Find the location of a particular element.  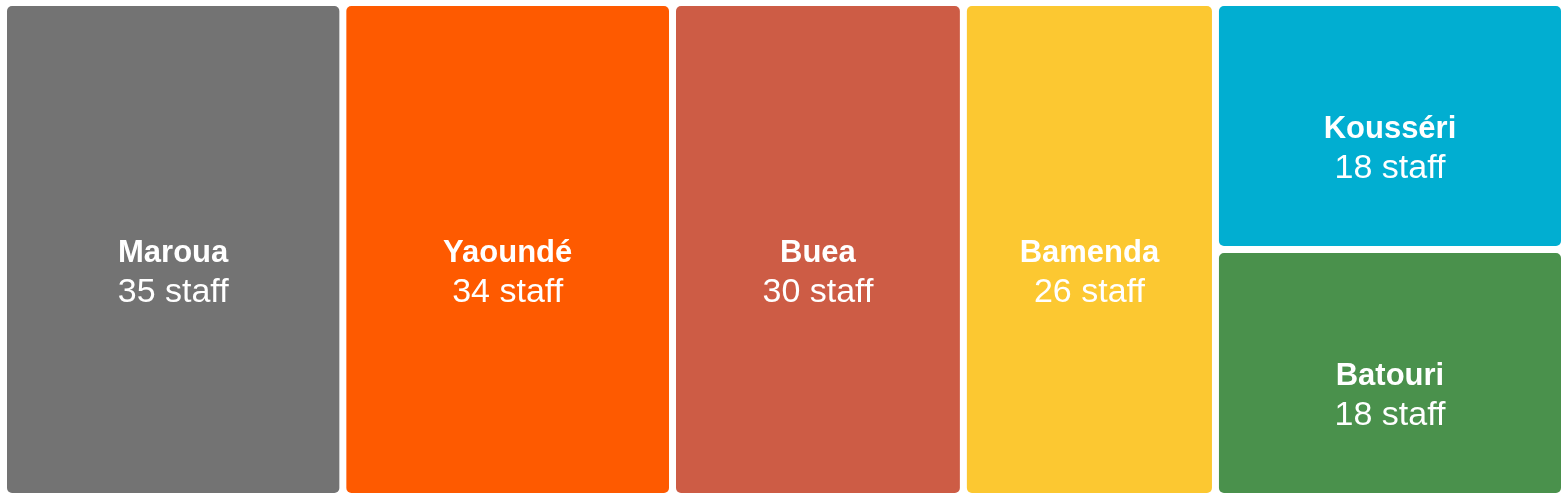

category-label: Bamenda is located at coordinates (1089, 251).